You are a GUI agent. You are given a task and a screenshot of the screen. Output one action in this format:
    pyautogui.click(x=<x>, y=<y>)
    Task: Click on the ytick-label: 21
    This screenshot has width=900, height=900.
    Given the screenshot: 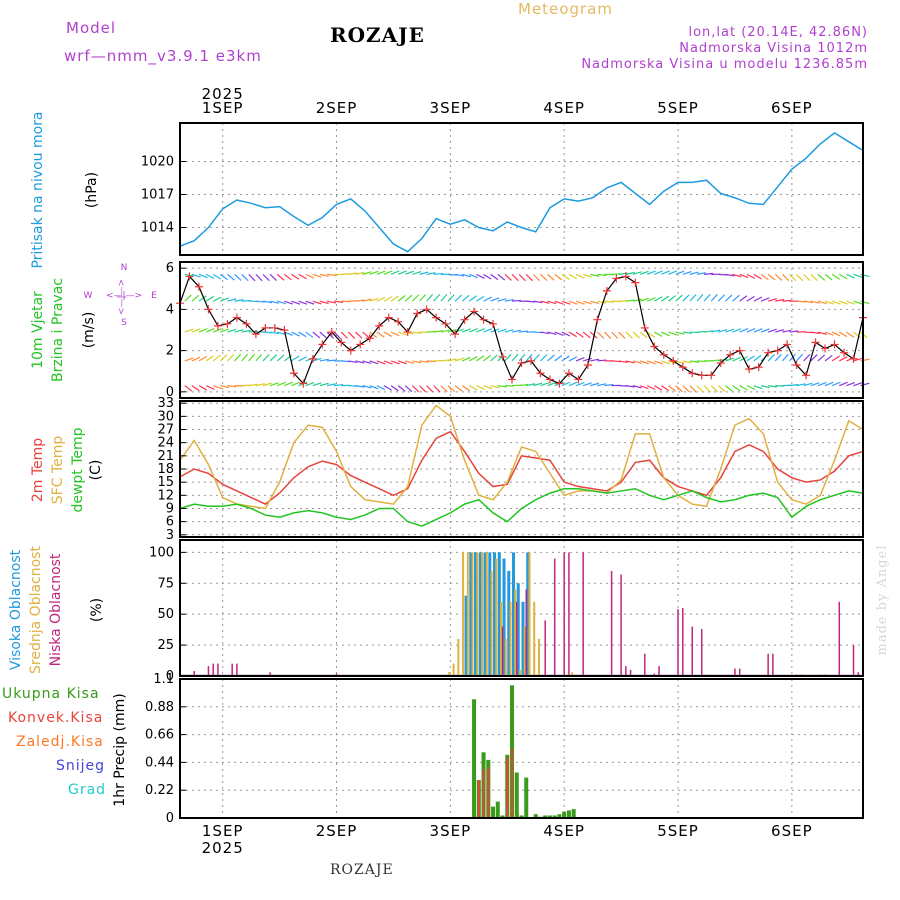 What is the action you would take?
    pyautogui.click(x=165, y=456)
    